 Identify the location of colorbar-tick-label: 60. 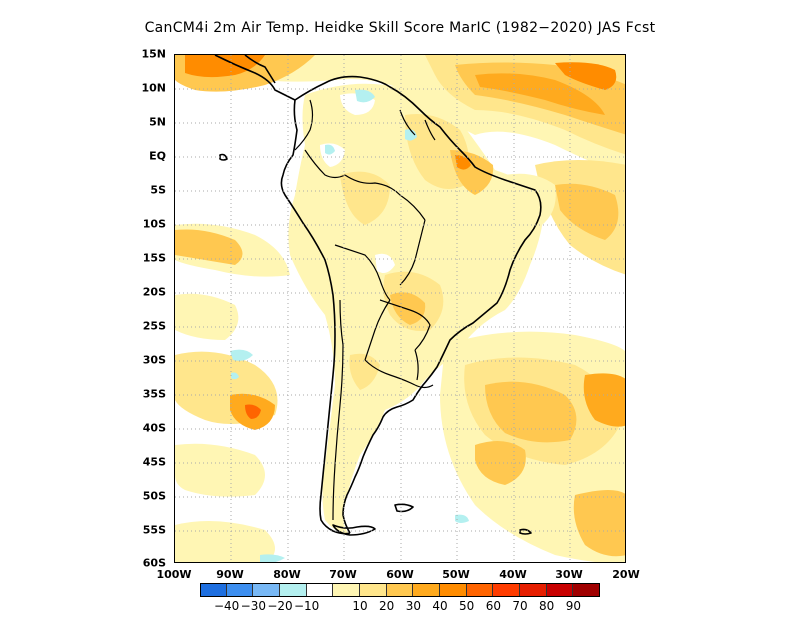
(493, 606).